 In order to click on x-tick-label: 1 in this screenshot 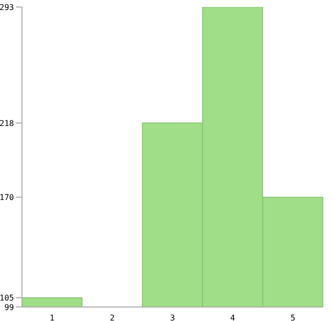, I will do `click(52, 317)`.